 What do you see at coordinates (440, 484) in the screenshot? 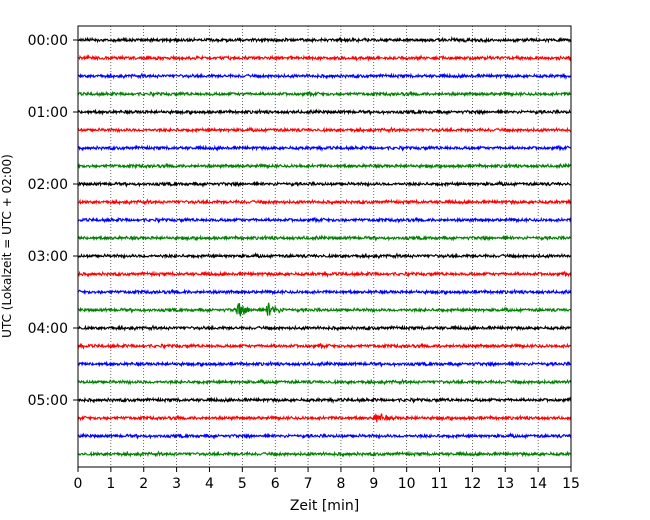
I see `x-tick-label: 11` at bounding box center [440, 484].